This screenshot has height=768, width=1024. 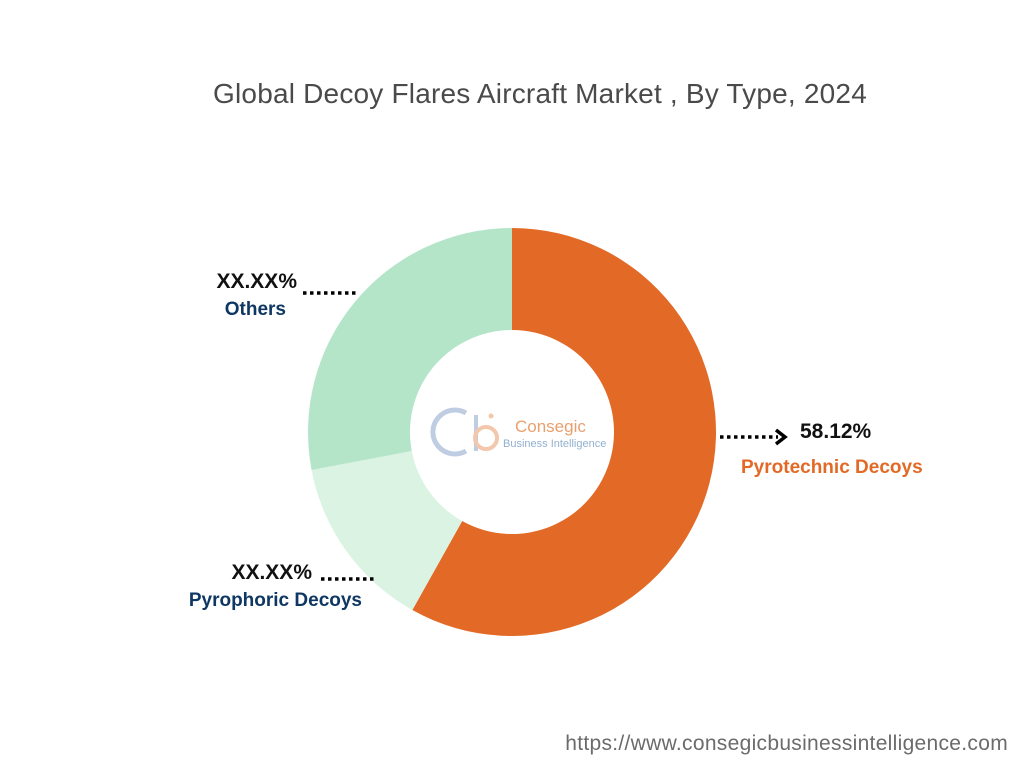 What do you see at coordinates (464, 432) in the screenshot?
I see `logo-icon` at bounding box center [464, 432].